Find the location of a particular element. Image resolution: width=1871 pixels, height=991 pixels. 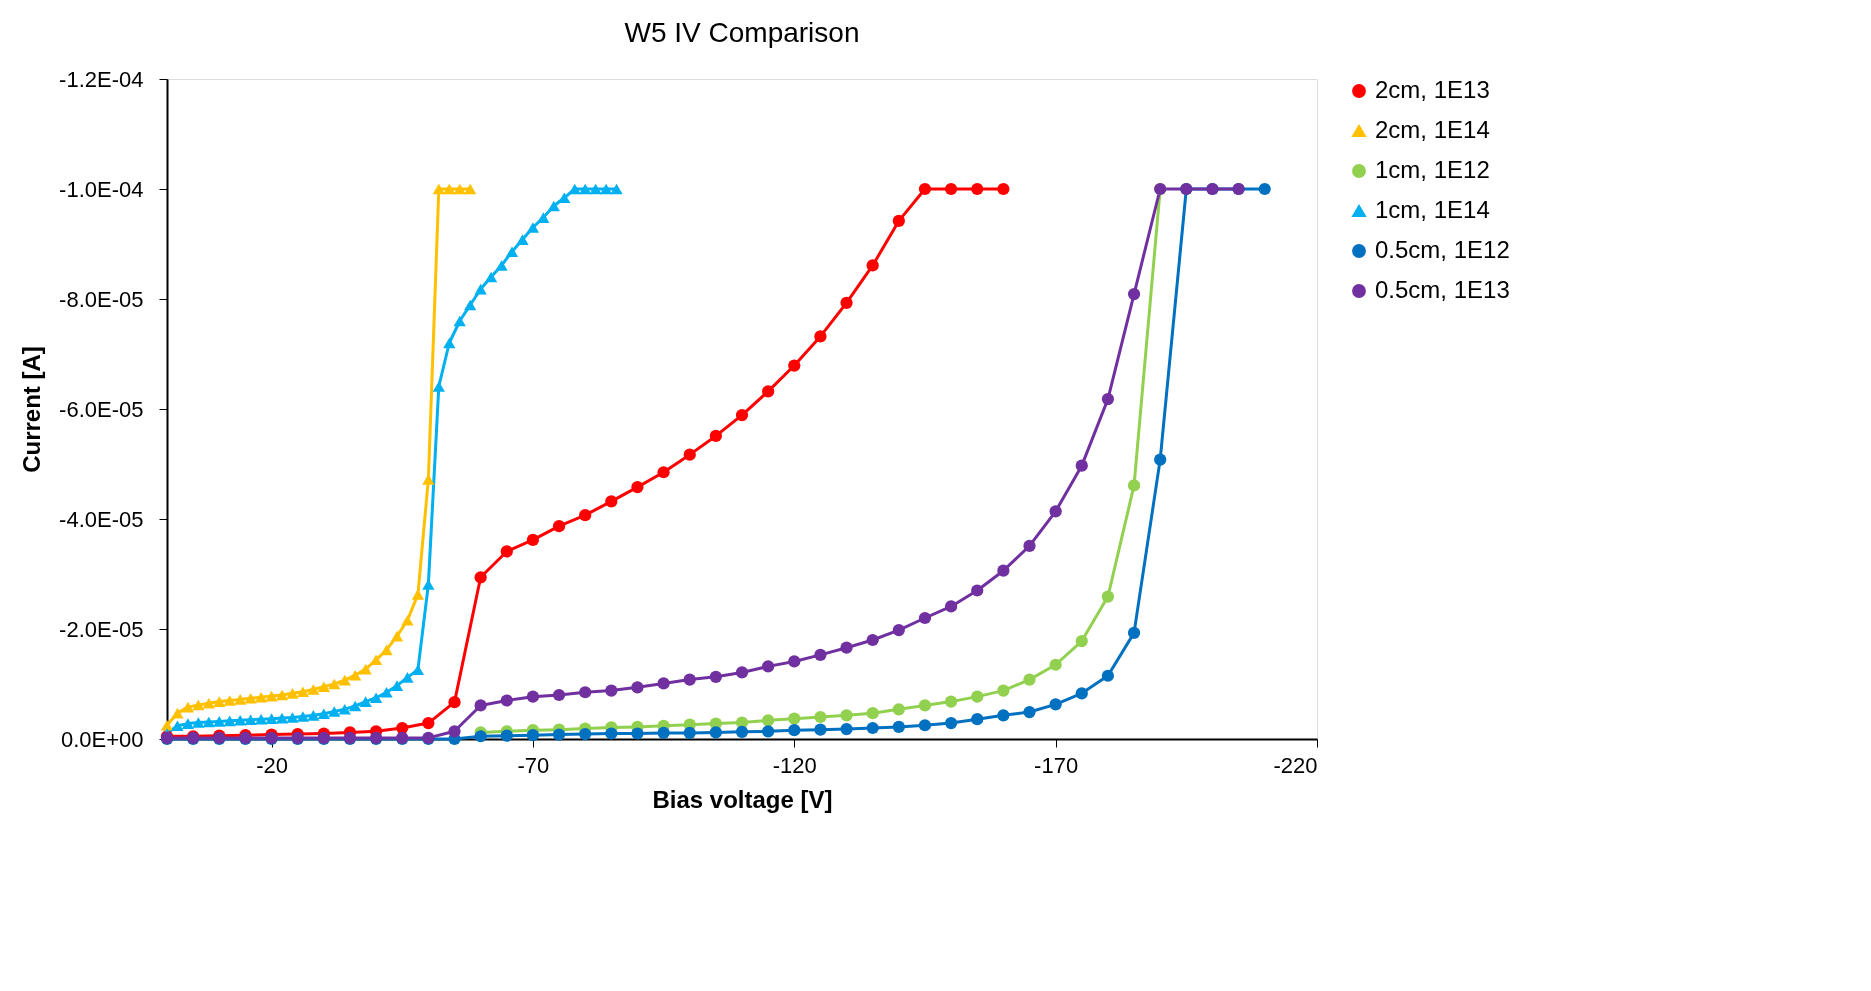

y-tick-label: 0.0E+00 is located at coordinates (102, 739).